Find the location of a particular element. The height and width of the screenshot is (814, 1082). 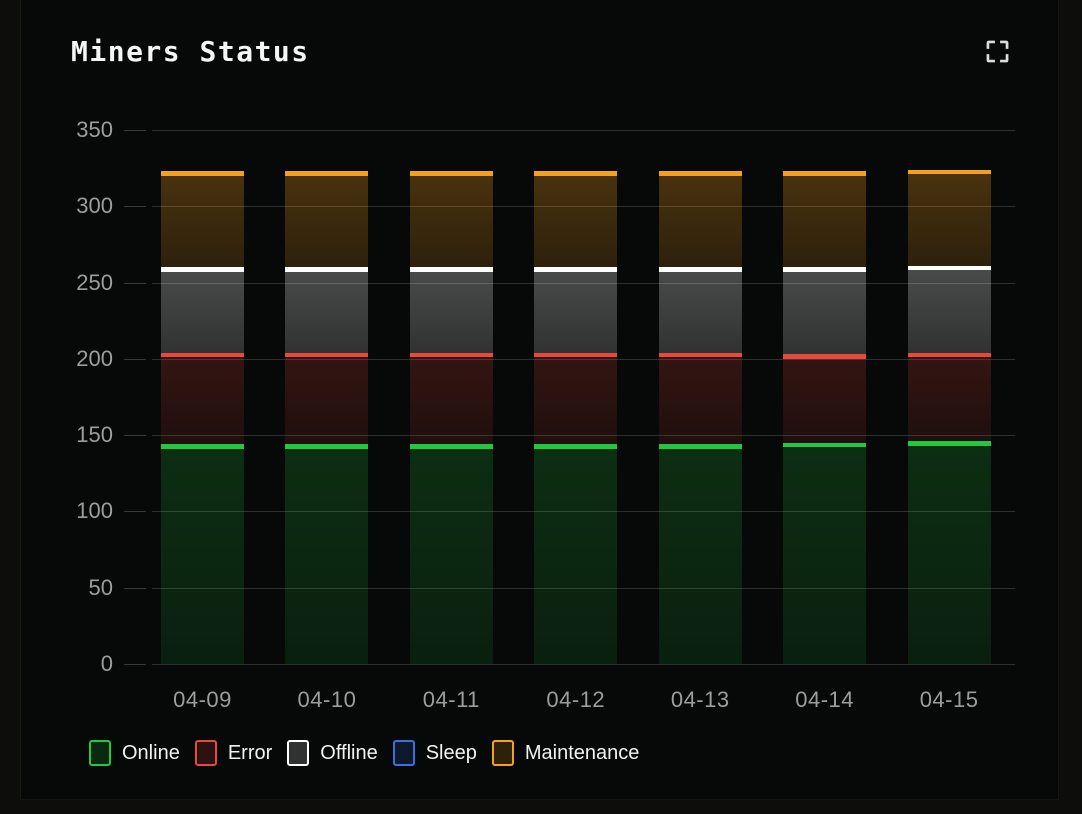

legend-swatch-online-icon is located at coordinates (100, 753).